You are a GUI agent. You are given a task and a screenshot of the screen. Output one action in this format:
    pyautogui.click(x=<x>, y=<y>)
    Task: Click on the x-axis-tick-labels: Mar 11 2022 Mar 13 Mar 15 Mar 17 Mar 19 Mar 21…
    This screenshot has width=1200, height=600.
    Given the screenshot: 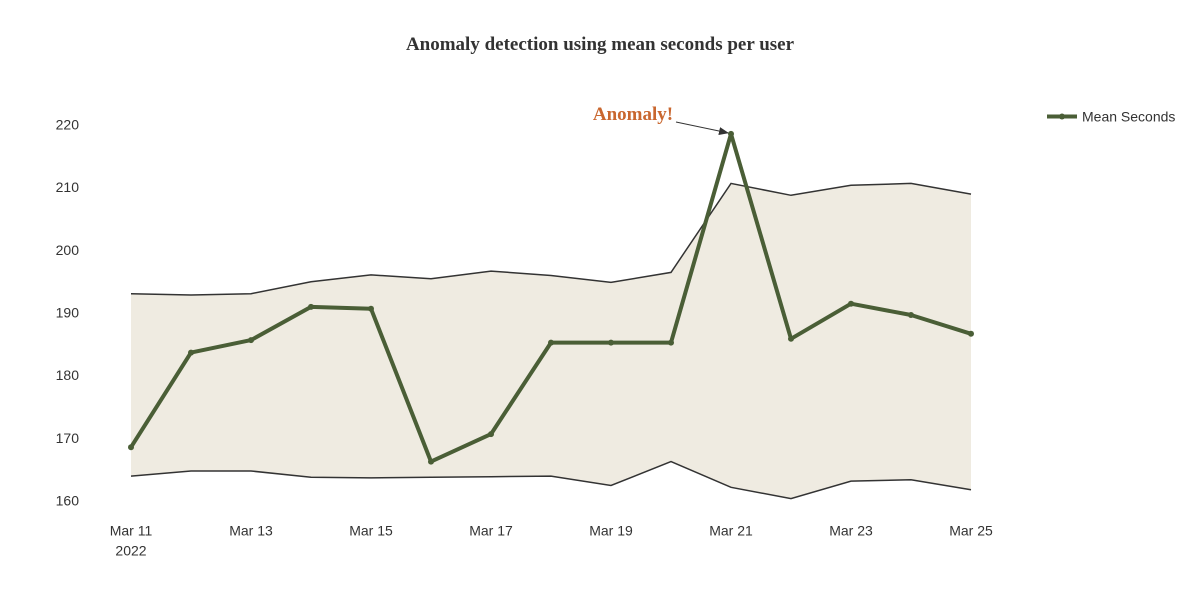 What is the action you would take?
    pyautogui.click(x=551, y=541)
    